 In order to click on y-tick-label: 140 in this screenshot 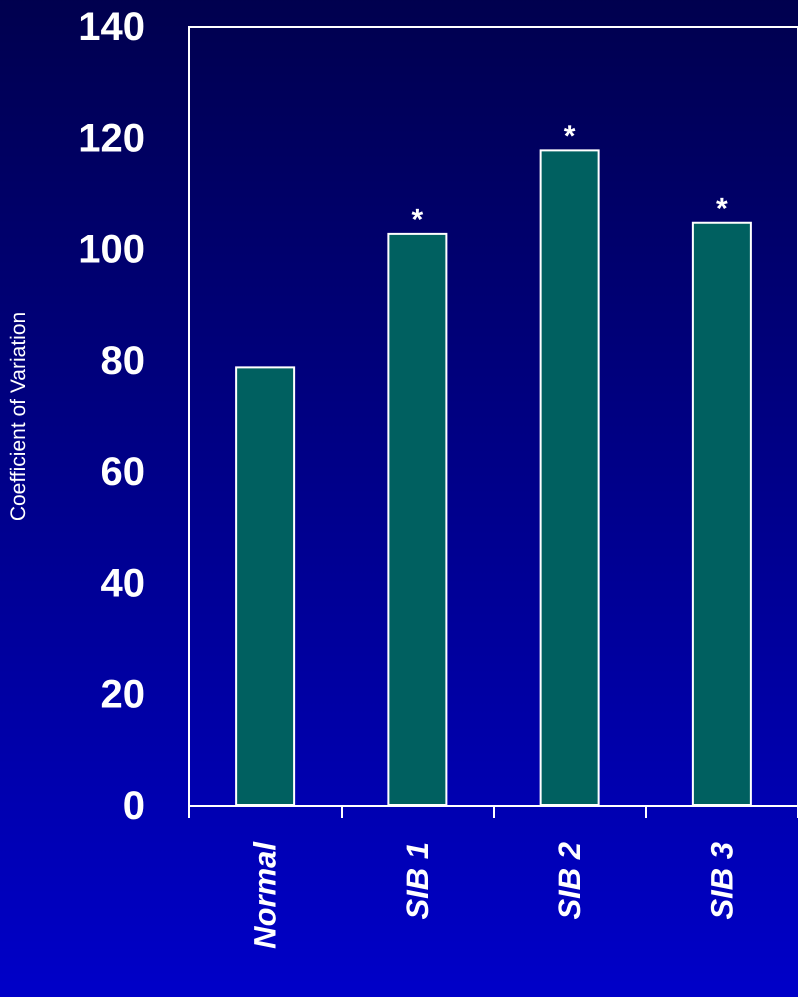, I will do `click(111, 27)`.